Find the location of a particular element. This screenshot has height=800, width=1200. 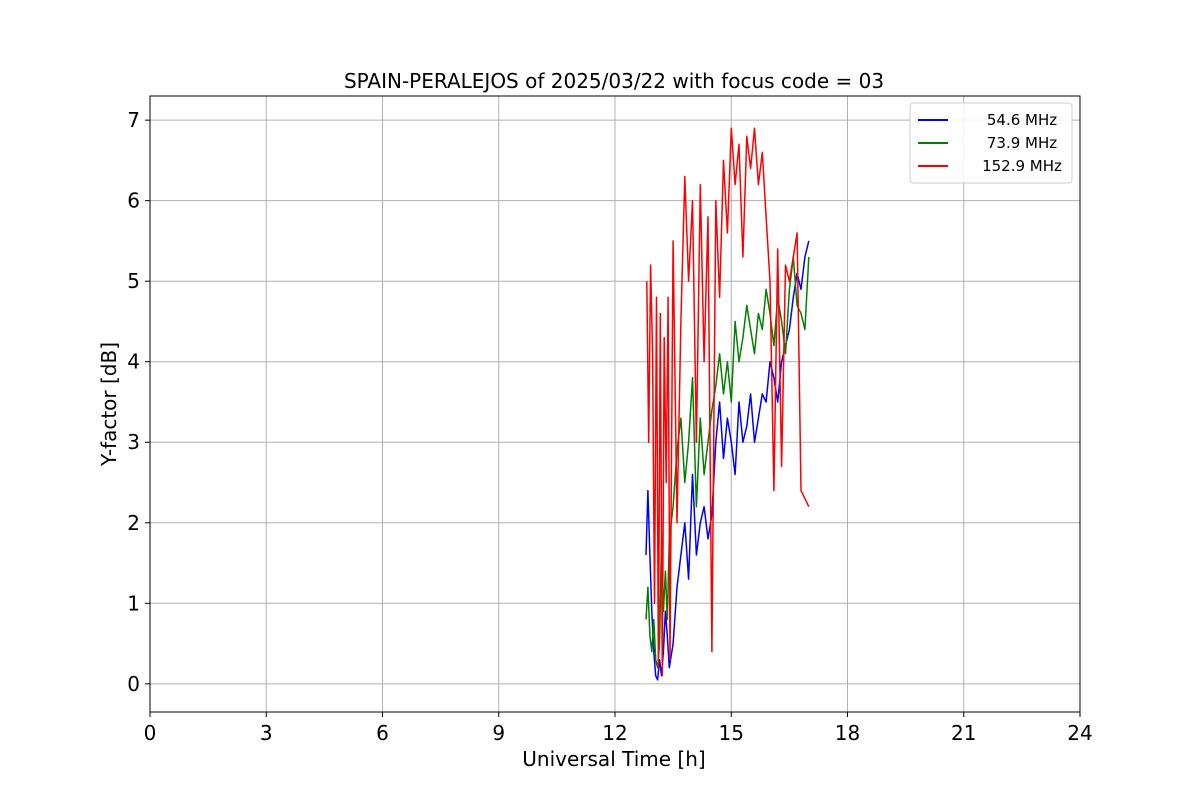

y-axis-ticks: 0 1 2 3 4 5 6 7 is located at coordinates (138, 402).